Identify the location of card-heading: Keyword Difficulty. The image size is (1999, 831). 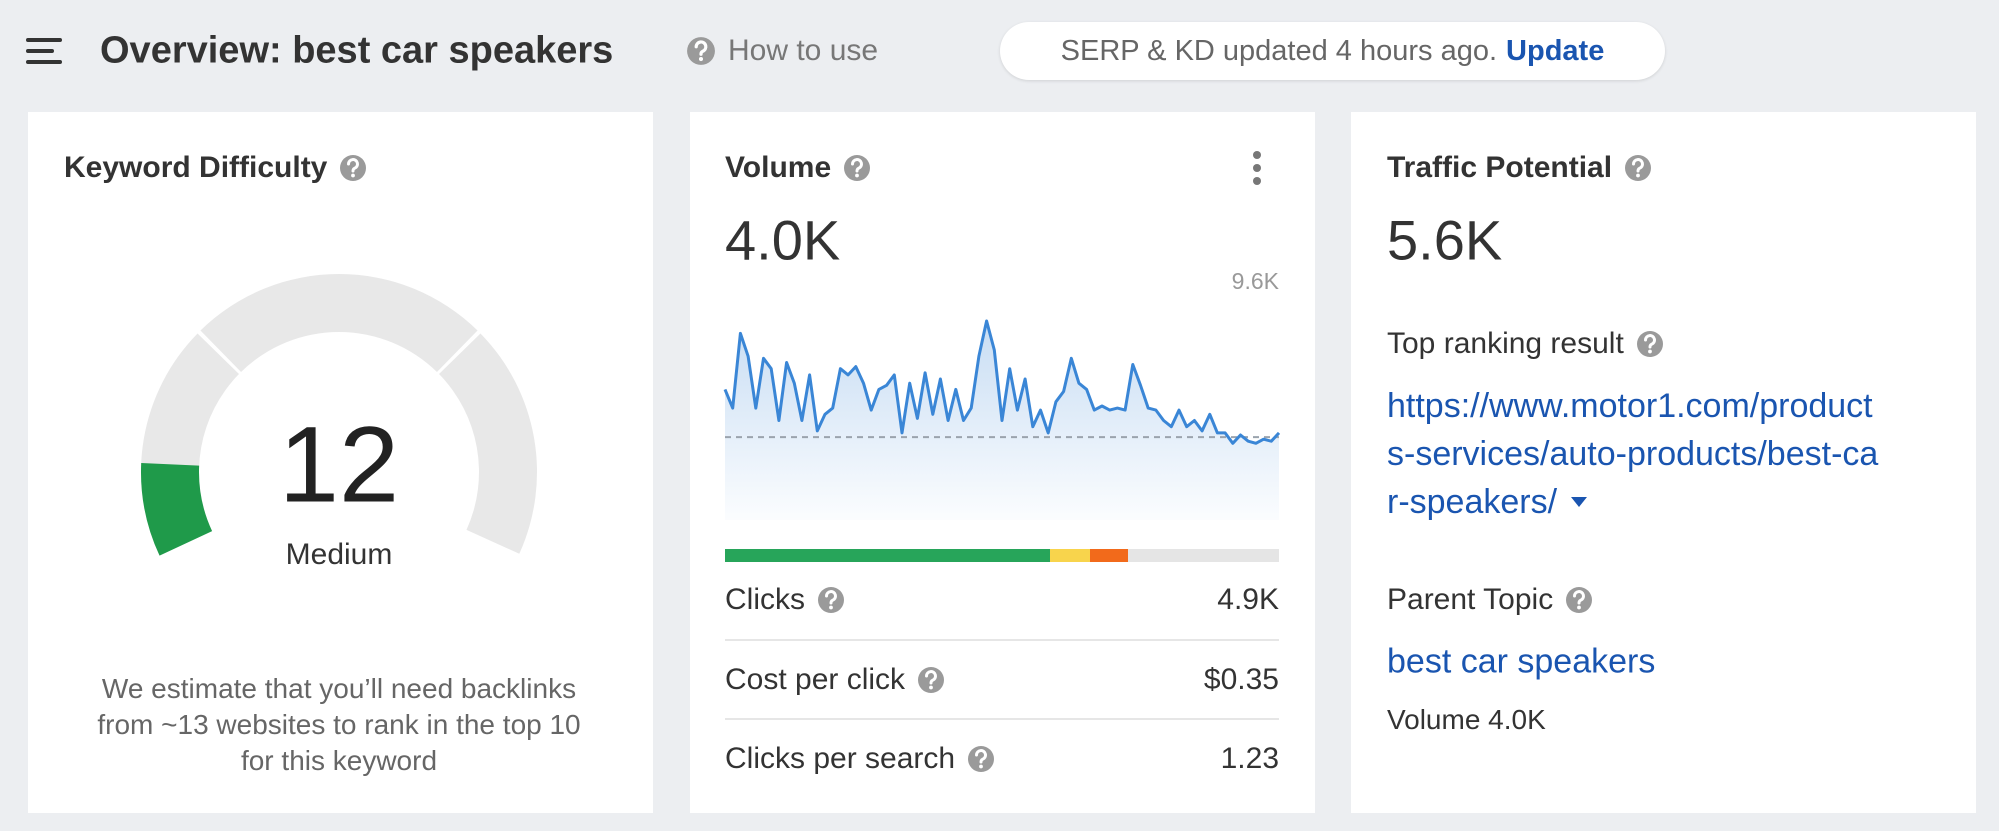
(215, 168).